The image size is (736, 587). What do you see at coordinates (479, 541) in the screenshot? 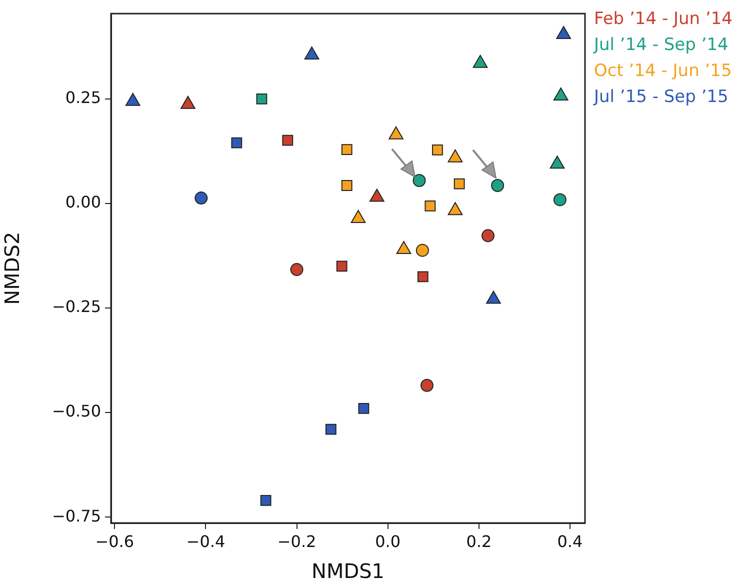
I see `x-tick-label: 0.2` at bounding box center [479, 541].